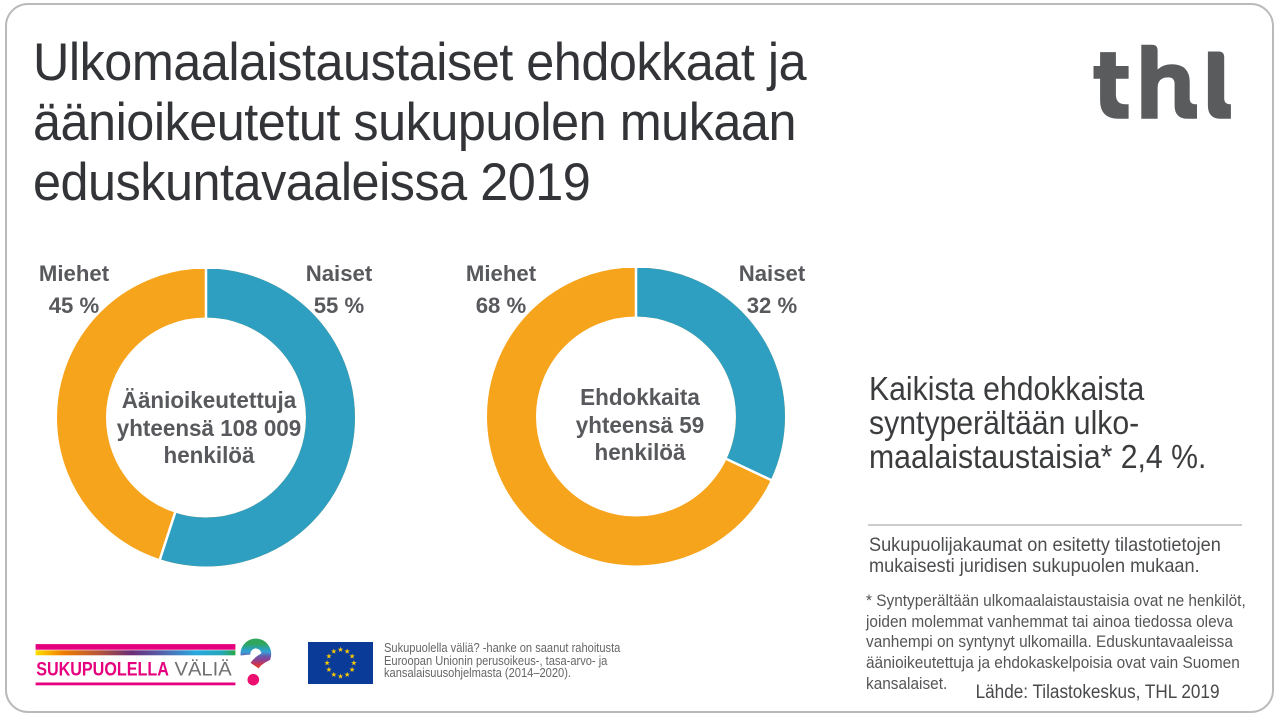  What do you see at coordinates (203, 669) in the screenshot?
I see `svg-text: VÄLIÄ` at bounding box center [203, 669].